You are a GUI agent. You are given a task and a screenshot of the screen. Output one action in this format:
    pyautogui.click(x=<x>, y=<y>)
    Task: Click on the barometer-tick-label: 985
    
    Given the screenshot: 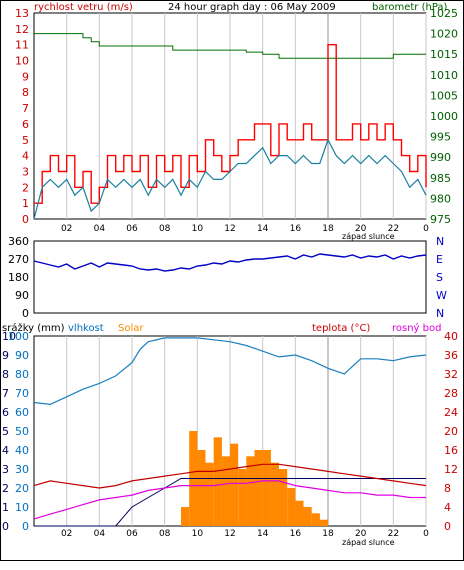 What is the action you would take?
    pyautogui.click(x=440, y=178)
    